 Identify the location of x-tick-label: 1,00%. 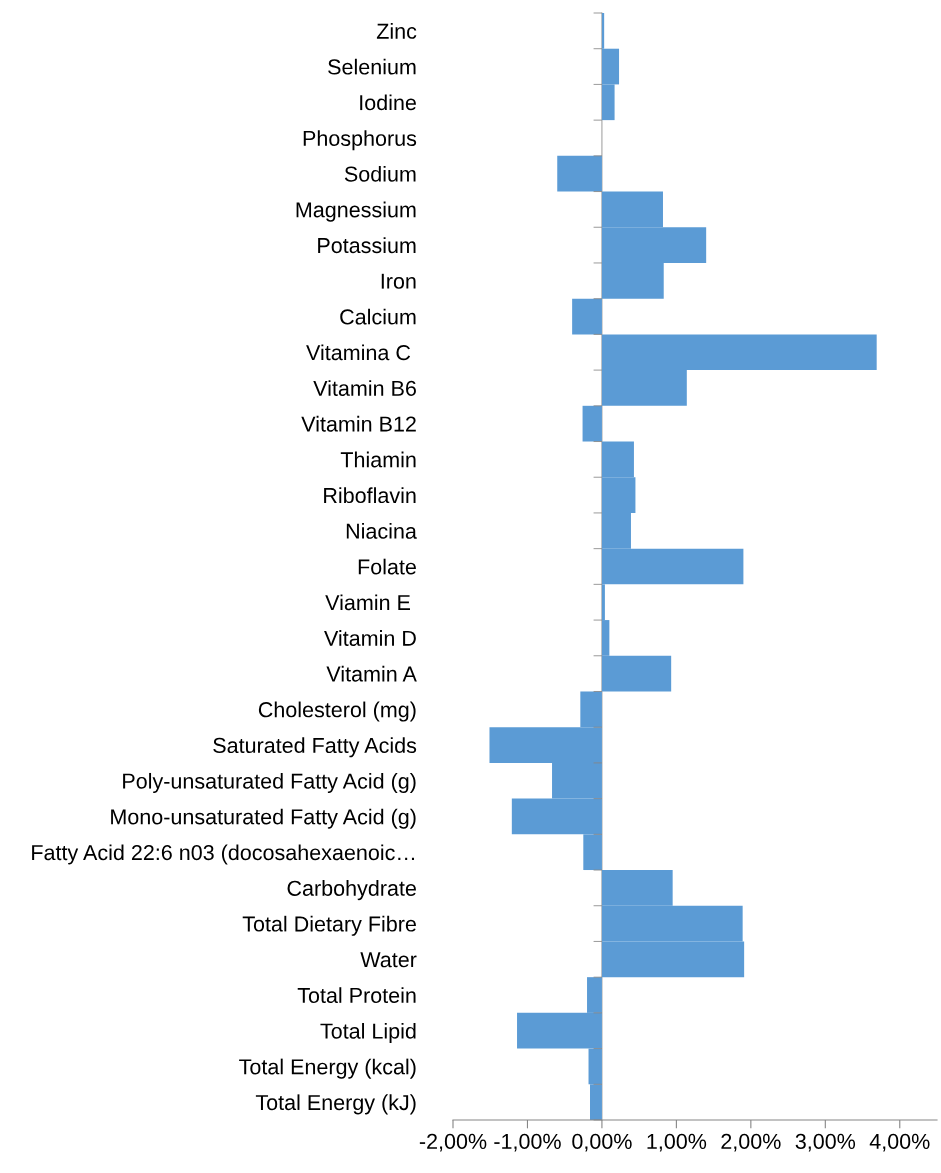
(677, 1142).